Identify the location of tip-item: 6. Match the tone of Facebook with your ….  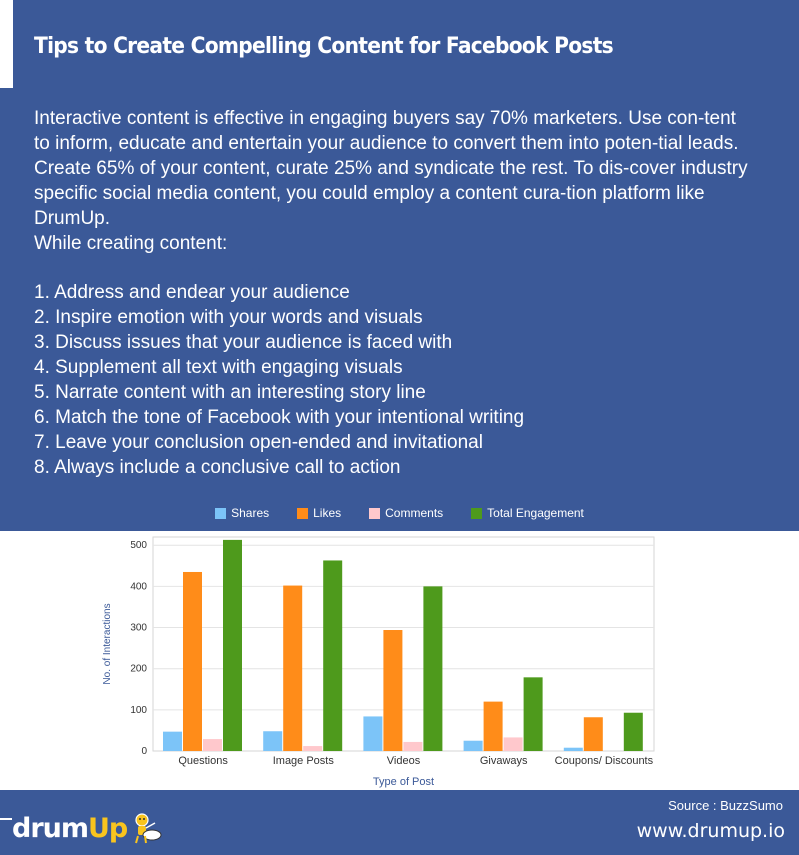
(279, 417).